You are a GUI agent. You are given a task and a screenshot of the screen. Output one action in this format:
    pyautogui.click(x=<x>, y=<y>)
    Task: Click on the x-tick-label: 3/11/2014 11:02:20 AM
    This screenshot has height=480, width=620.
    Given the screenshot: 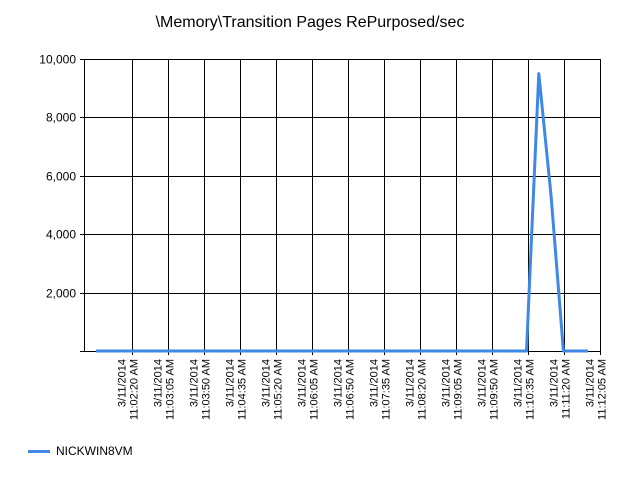 What is the action you would take?
    pyautogui.click(x=129, y=389)
    